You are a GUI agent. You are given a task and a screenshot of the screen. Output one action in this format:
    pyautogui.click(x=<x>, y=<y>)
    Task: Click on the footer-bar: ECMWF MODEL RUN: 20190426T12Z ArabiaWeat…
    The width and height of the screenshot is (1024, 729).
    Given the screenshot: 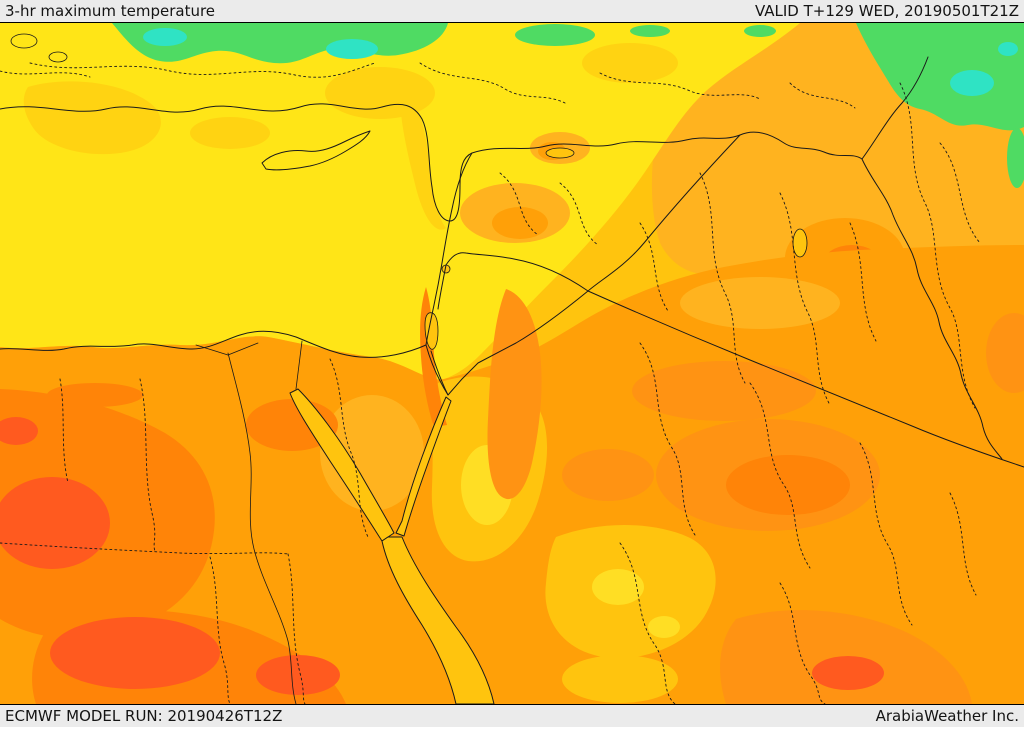 What is the action you would take?
    pyautogui.click(x=512, y=715)
    